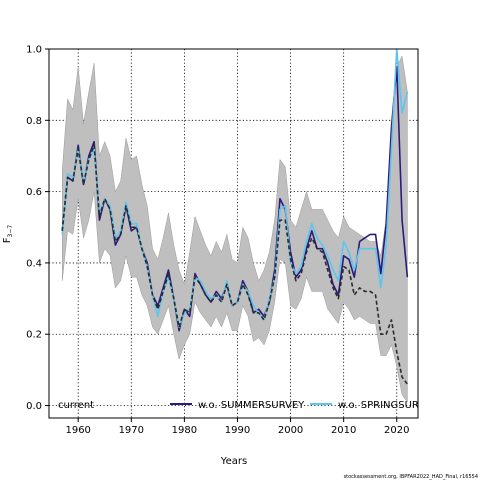  Describe the element at coordinates (34, 335) in the screenshot. I see `y-tick-label: 0.2` at that location.